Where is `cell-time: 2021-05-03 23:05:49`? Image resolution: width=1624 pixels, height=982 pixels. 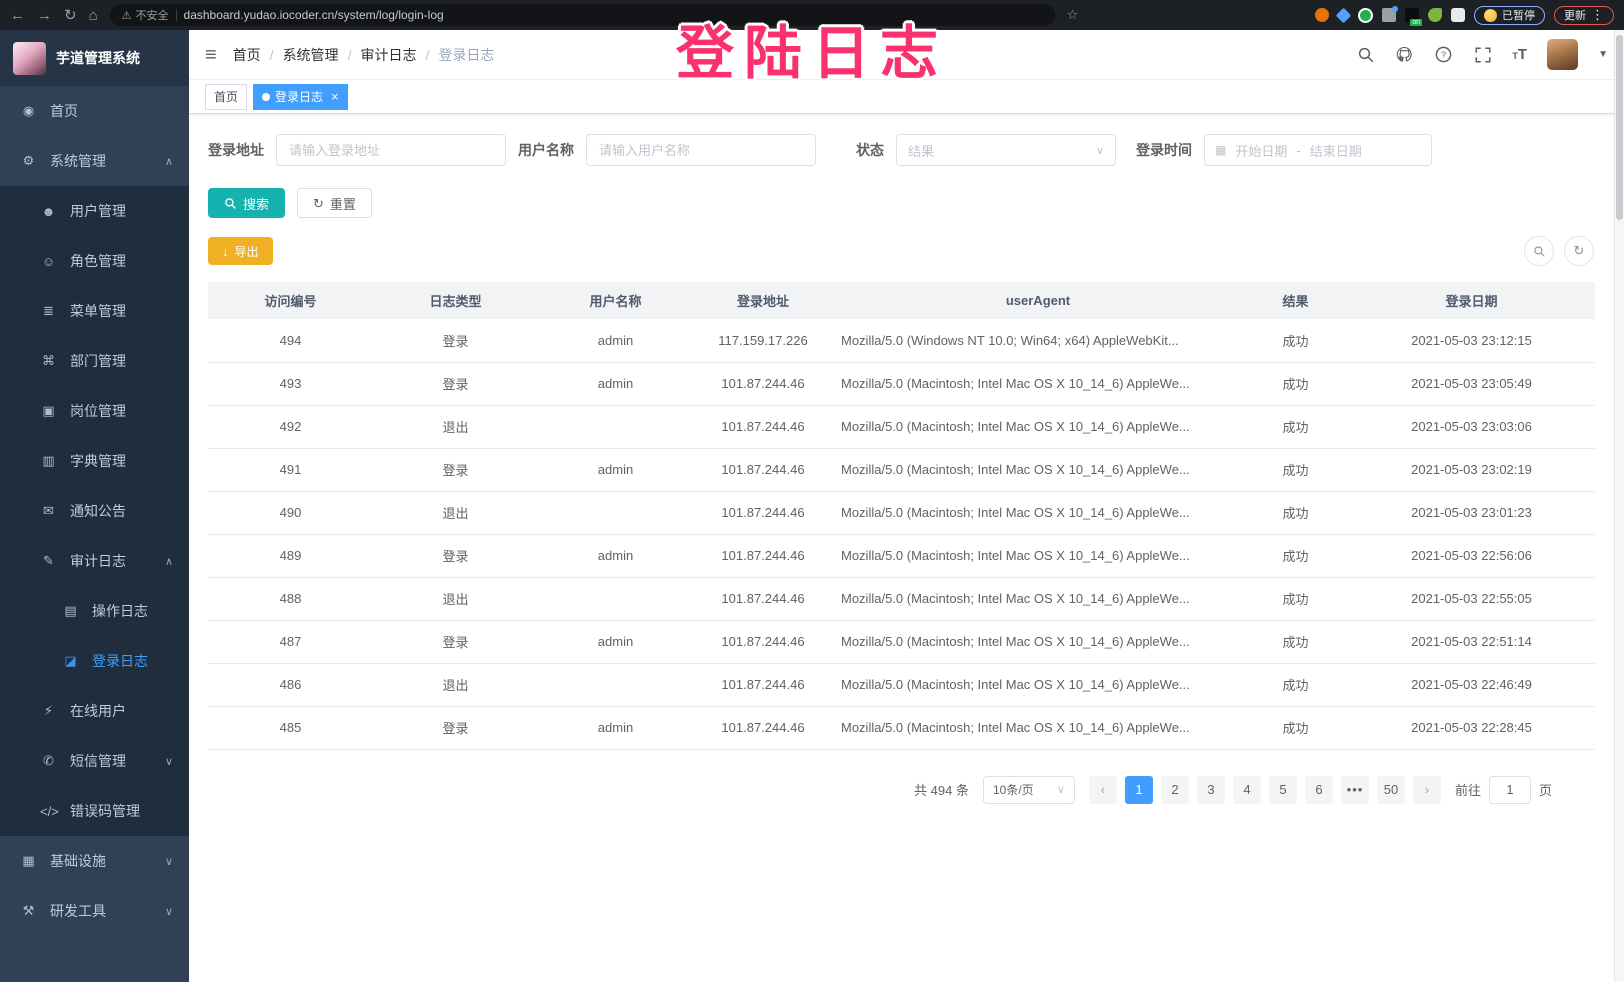
cell-time: 2021-05-03 23:05:49 is located at coordinates (1471, 384).